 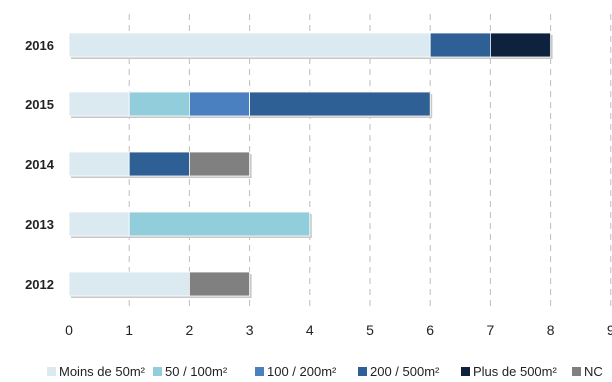 I want to click on x-axis-ticks: 0 1 2 3 4 5 6 7 8 9, so click(x=338, y=330).